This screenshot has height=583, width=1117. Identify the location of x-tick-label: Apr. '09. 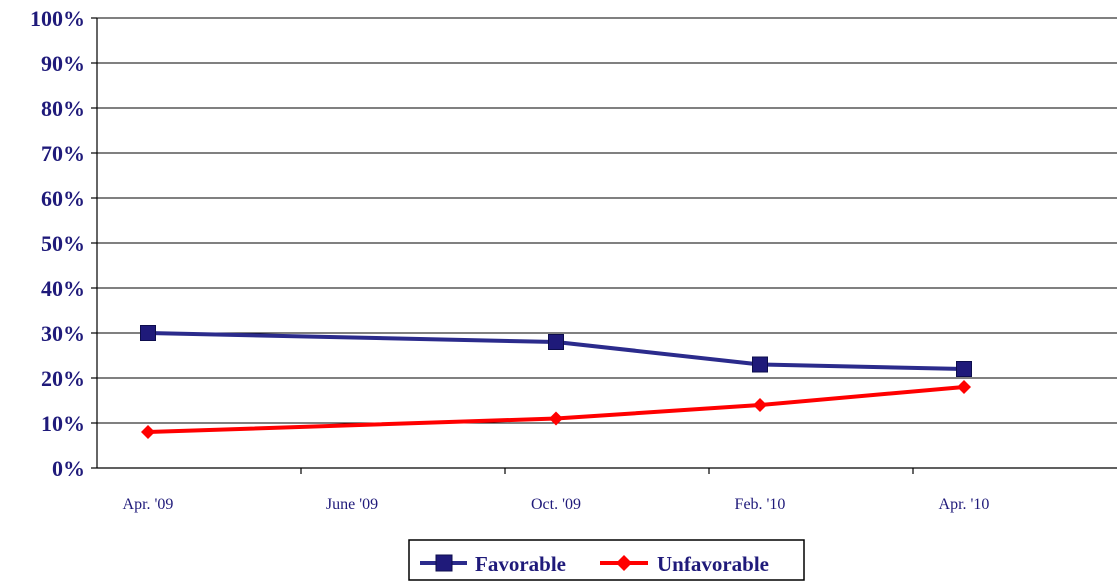
(148, 504).